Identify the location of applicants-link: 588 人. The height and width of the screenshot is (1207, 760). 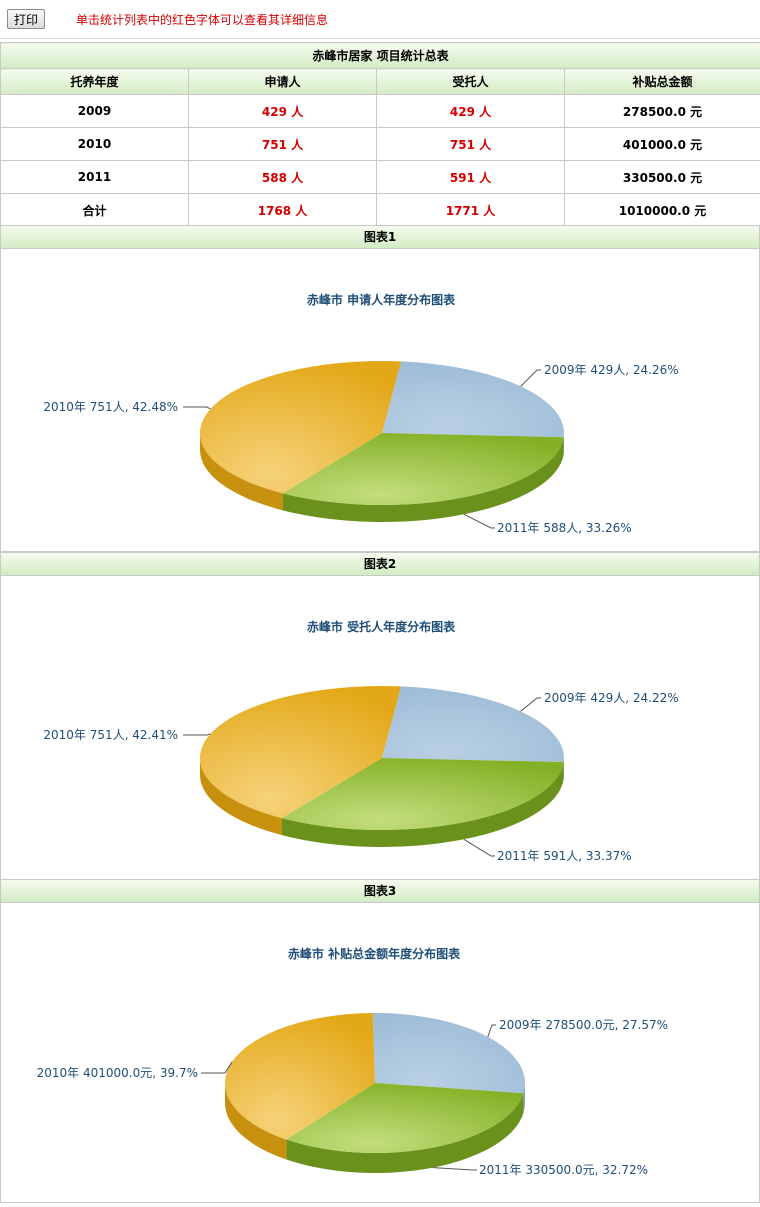
(282, 177).